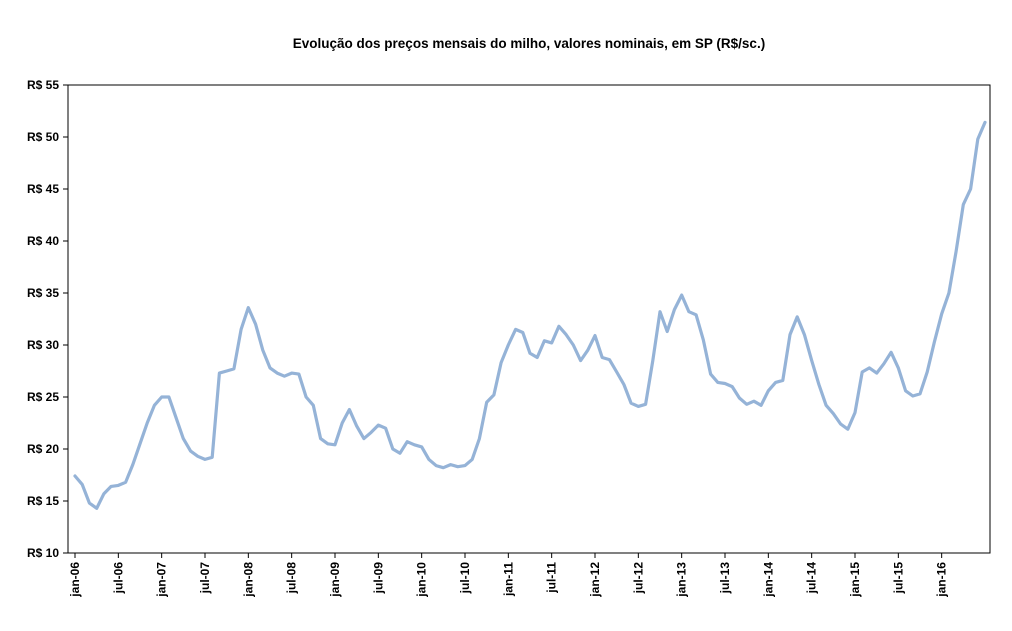 Image resolution: width=1012 pixels, height=631 pixels. I want to click on y-axis-label: R$ 15, so click(43, 501).